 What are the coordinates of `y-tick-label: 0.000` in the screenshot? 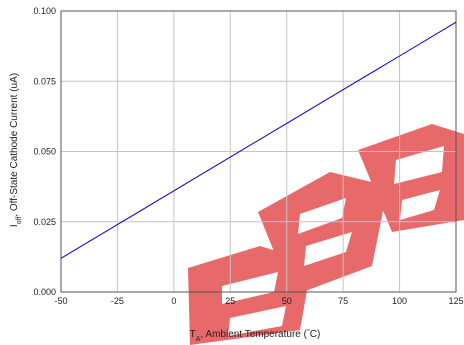 It's located at (44, 292).